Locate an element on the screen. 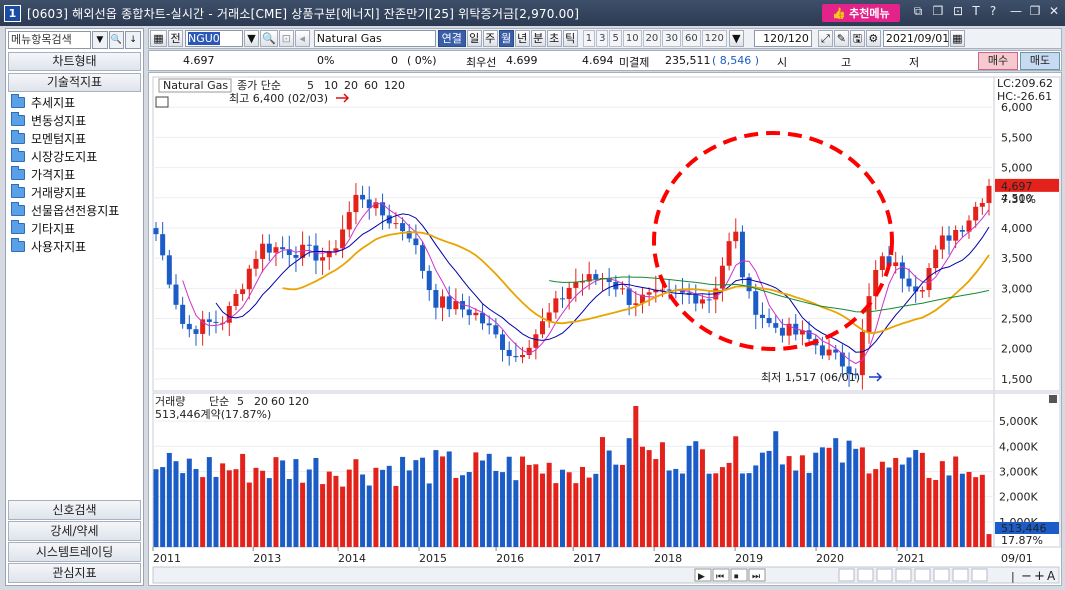 Image resolution: width=1065 pixels, height=590 pixels. period-button: 년 is located at coordinates (522, 38).